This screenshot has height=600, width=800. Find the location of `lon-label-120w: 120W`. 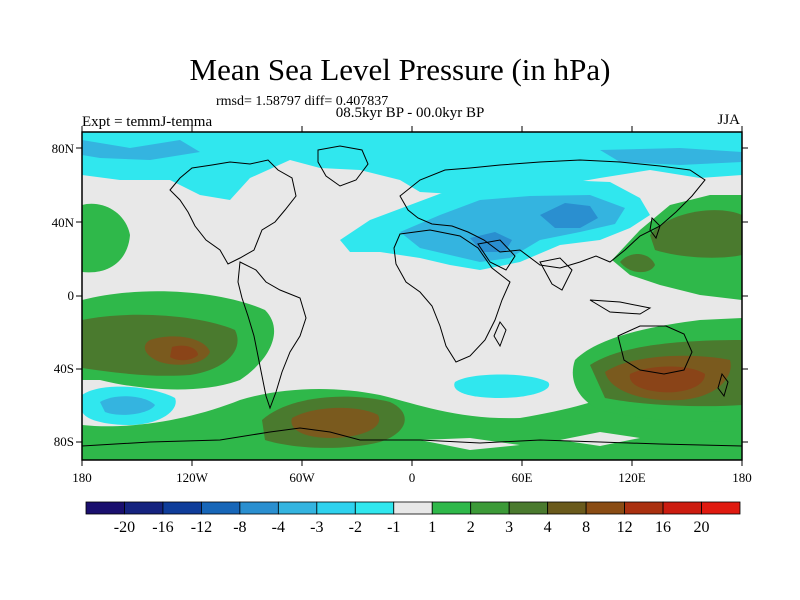

lon-label-120w: 120W is located at coordinates (192, 477).